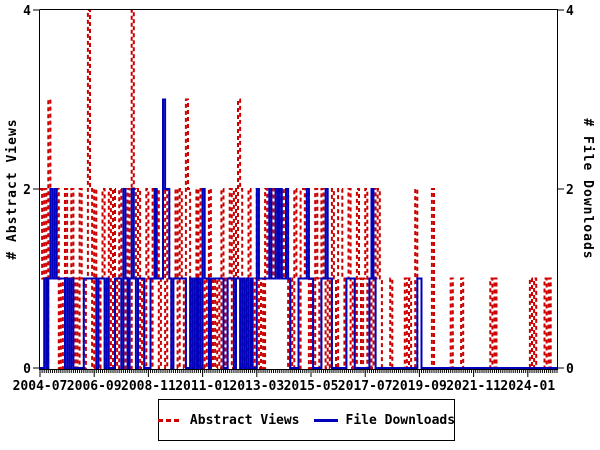 Image resolution: width=600 pixels, height=450 pixels. Describe the element at coordinates (570, 190) in the screenshot. I see `right-y-tick-label: 2` at that location.